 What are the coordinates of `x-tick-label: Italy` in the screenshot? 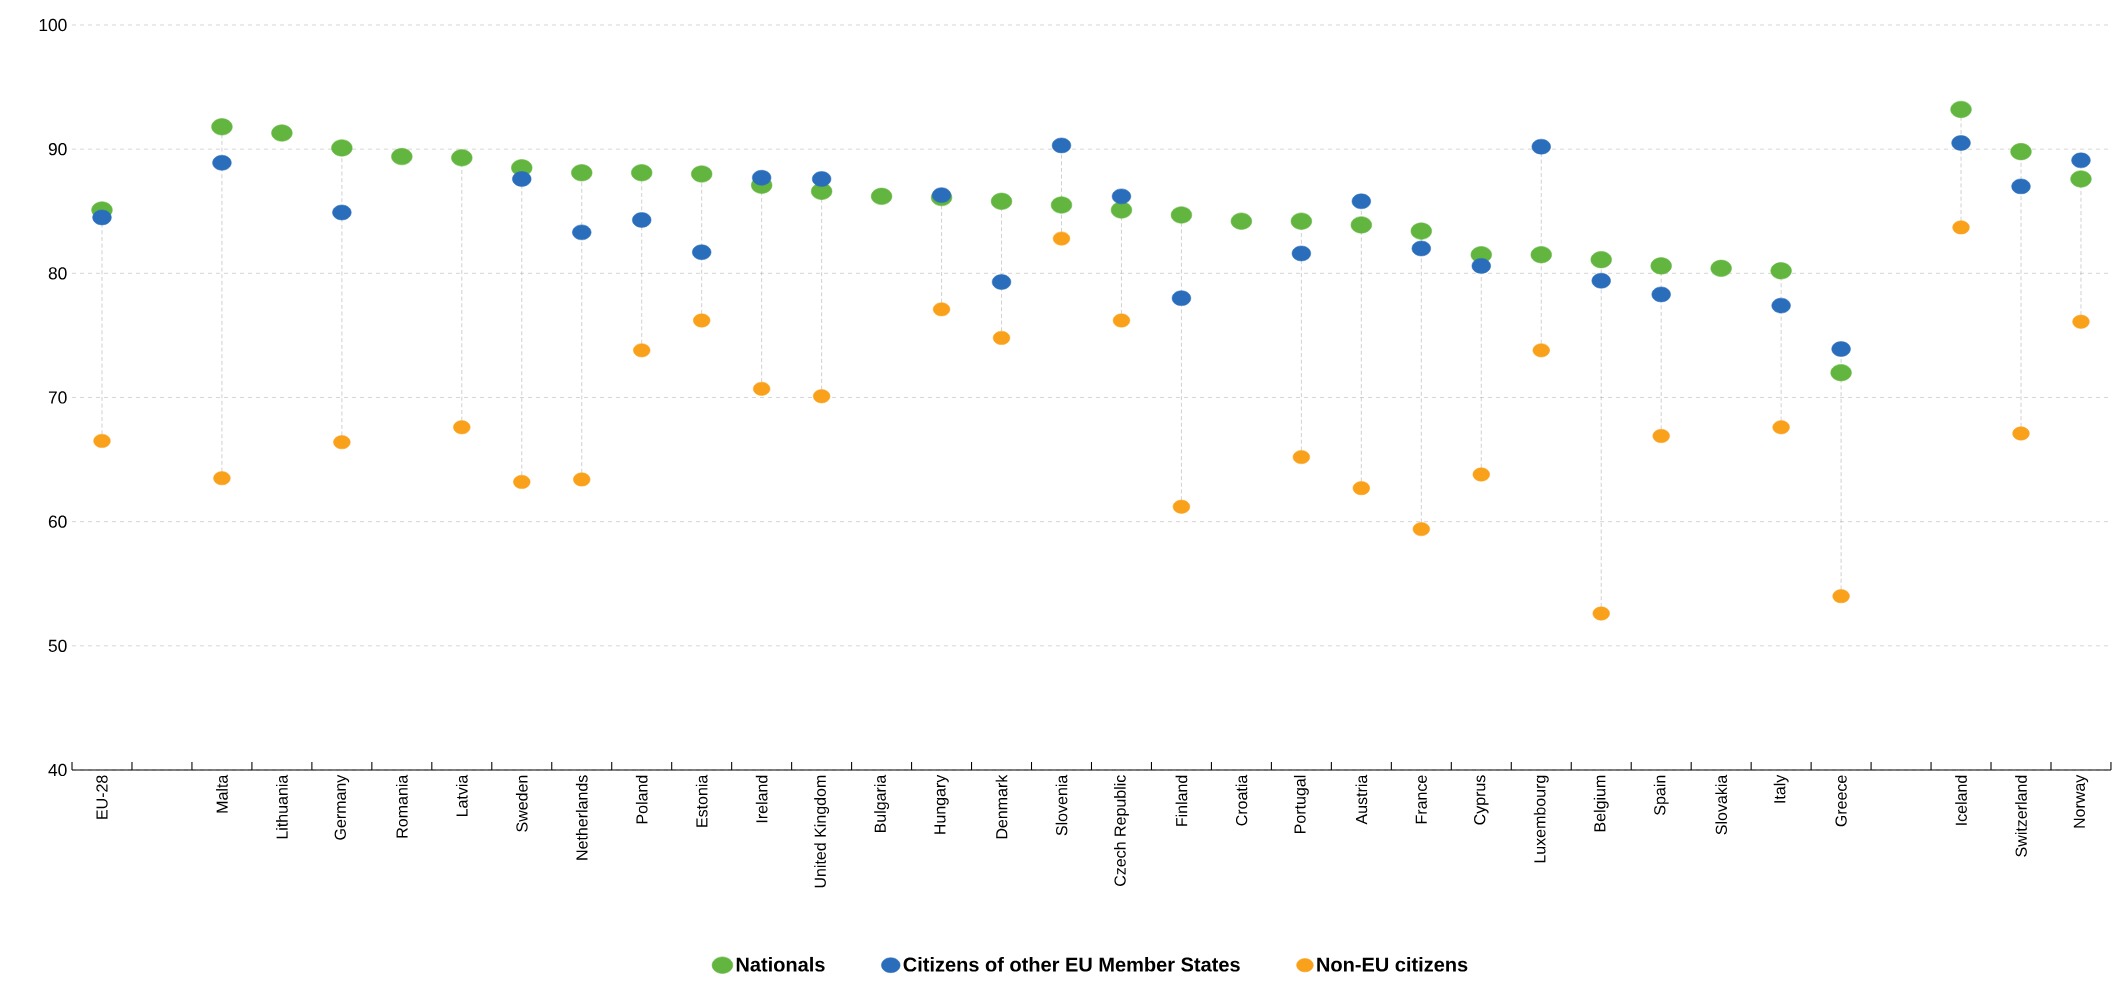 It's located at (1781, 788).